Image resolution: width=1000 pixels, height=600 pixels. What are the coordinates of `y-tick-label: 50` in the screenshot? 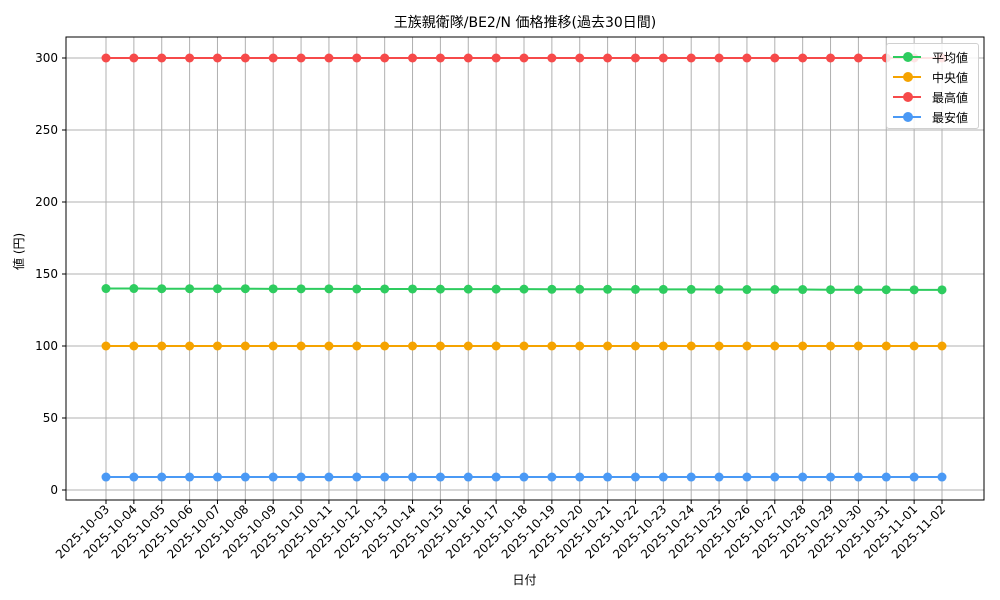 It's located at (50, 418).